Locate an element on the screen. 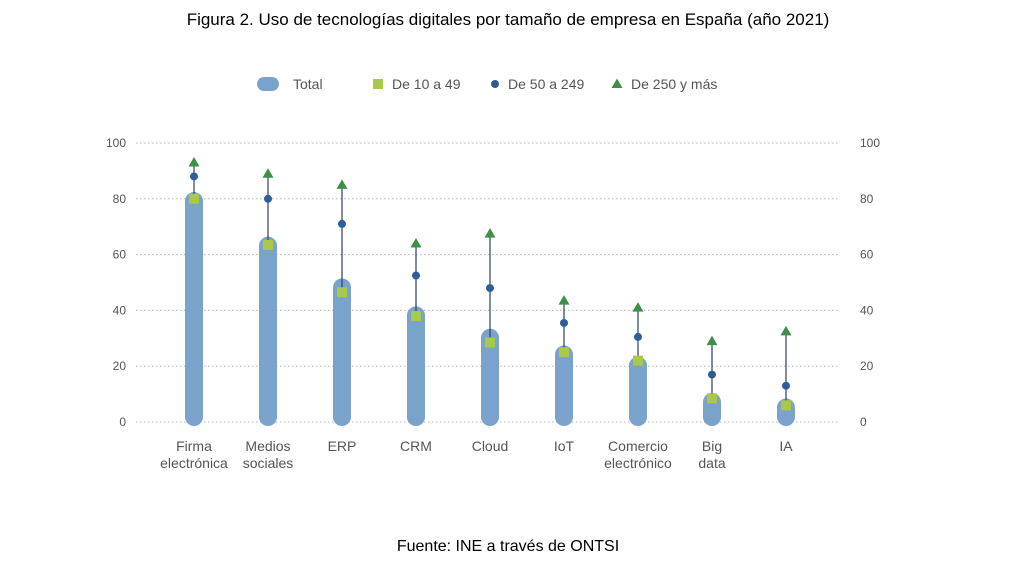 Image resolution: width=1016 pixels, height=576 pixels. y-tick-label-right: 60 is located at coordinates (867, 255).